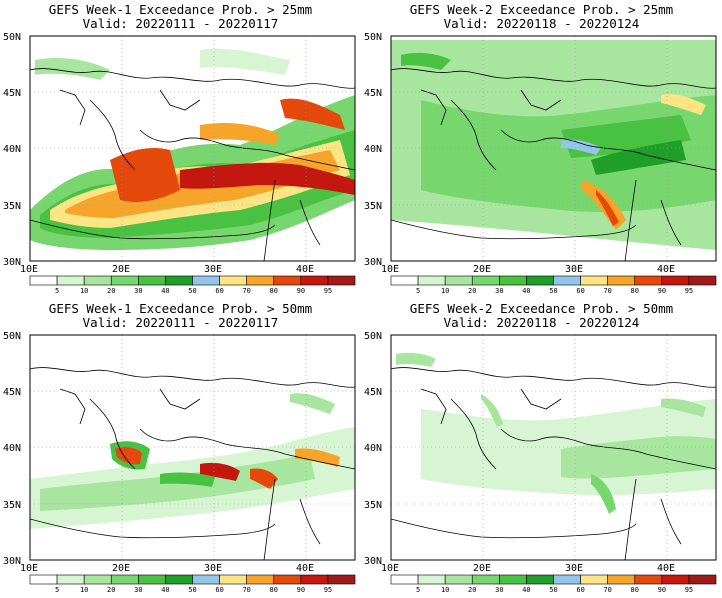  What do you see at coordinates (373, 392) in the screenshot?
I see `lat-label: 45N` at bounding box center [373, 392].